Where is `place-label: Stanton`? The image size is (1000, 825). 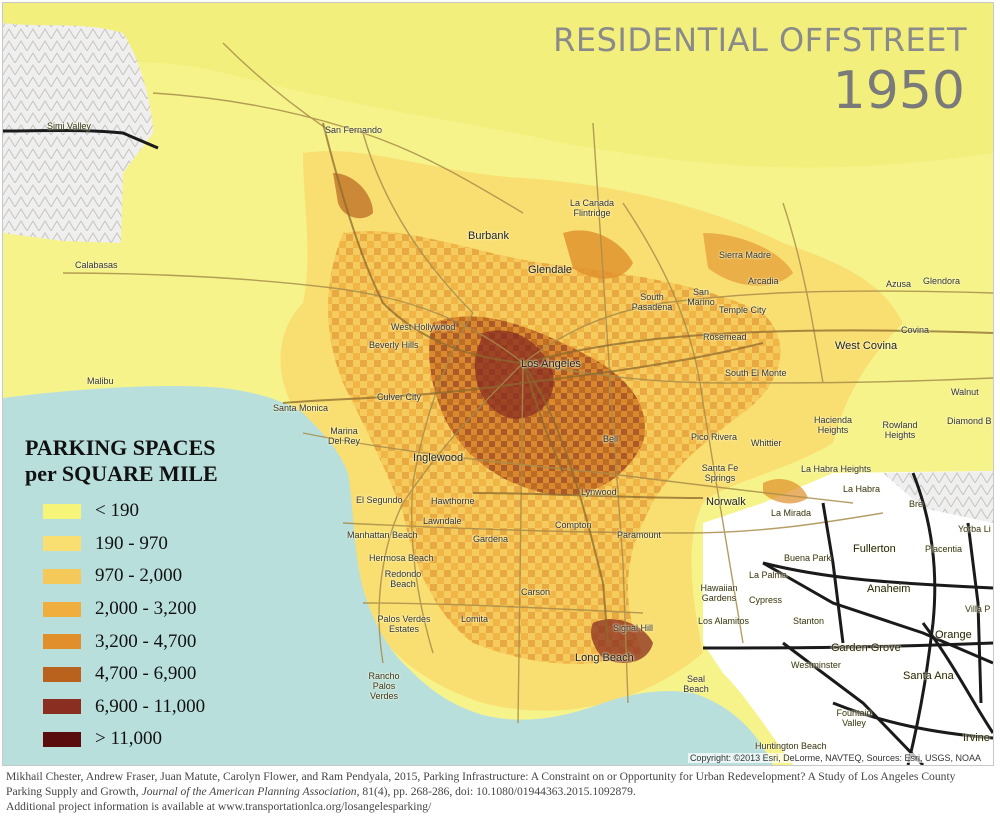 place-label: Stanton is located at coordinates (809, 621).